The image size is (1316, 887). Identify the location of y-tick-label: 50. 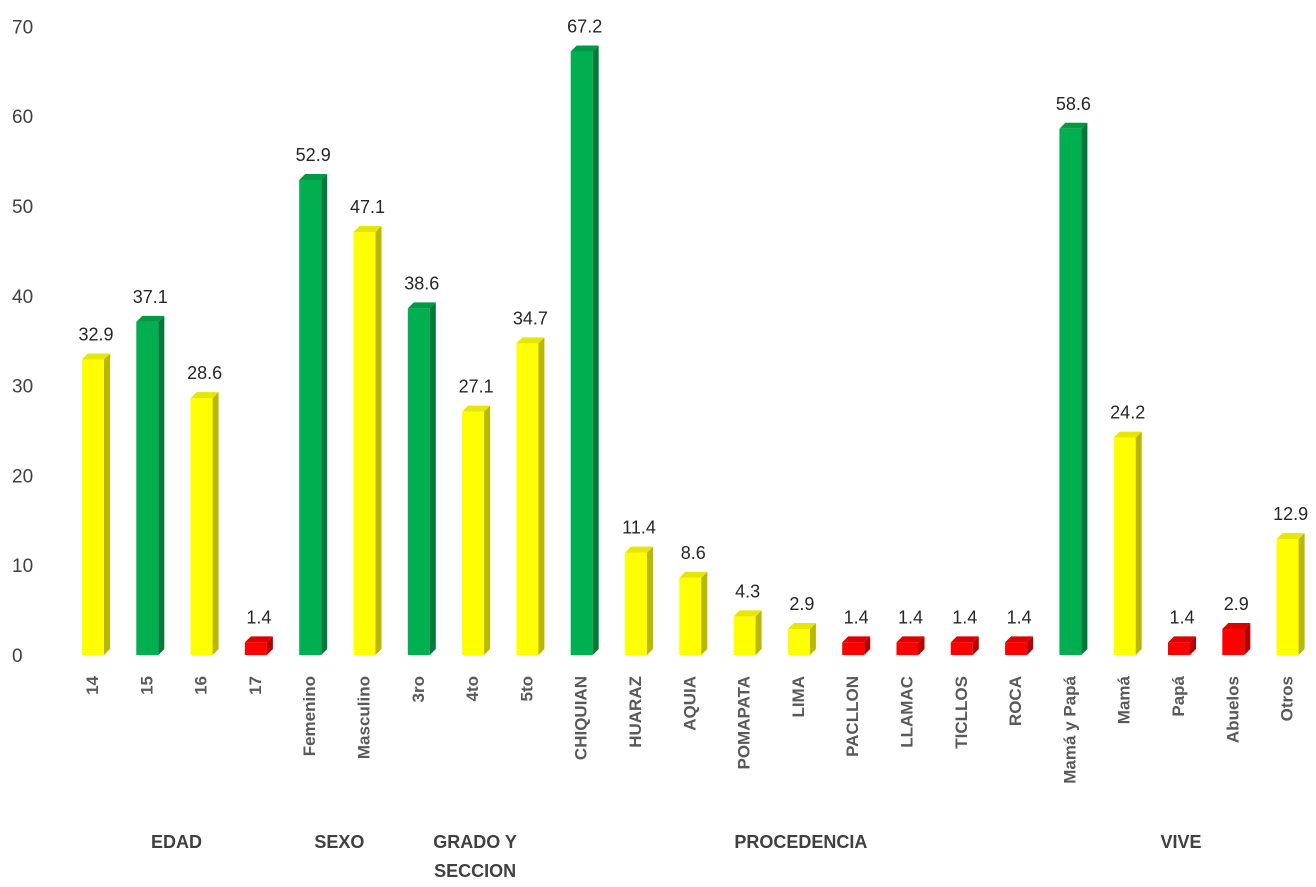
(22, 207).